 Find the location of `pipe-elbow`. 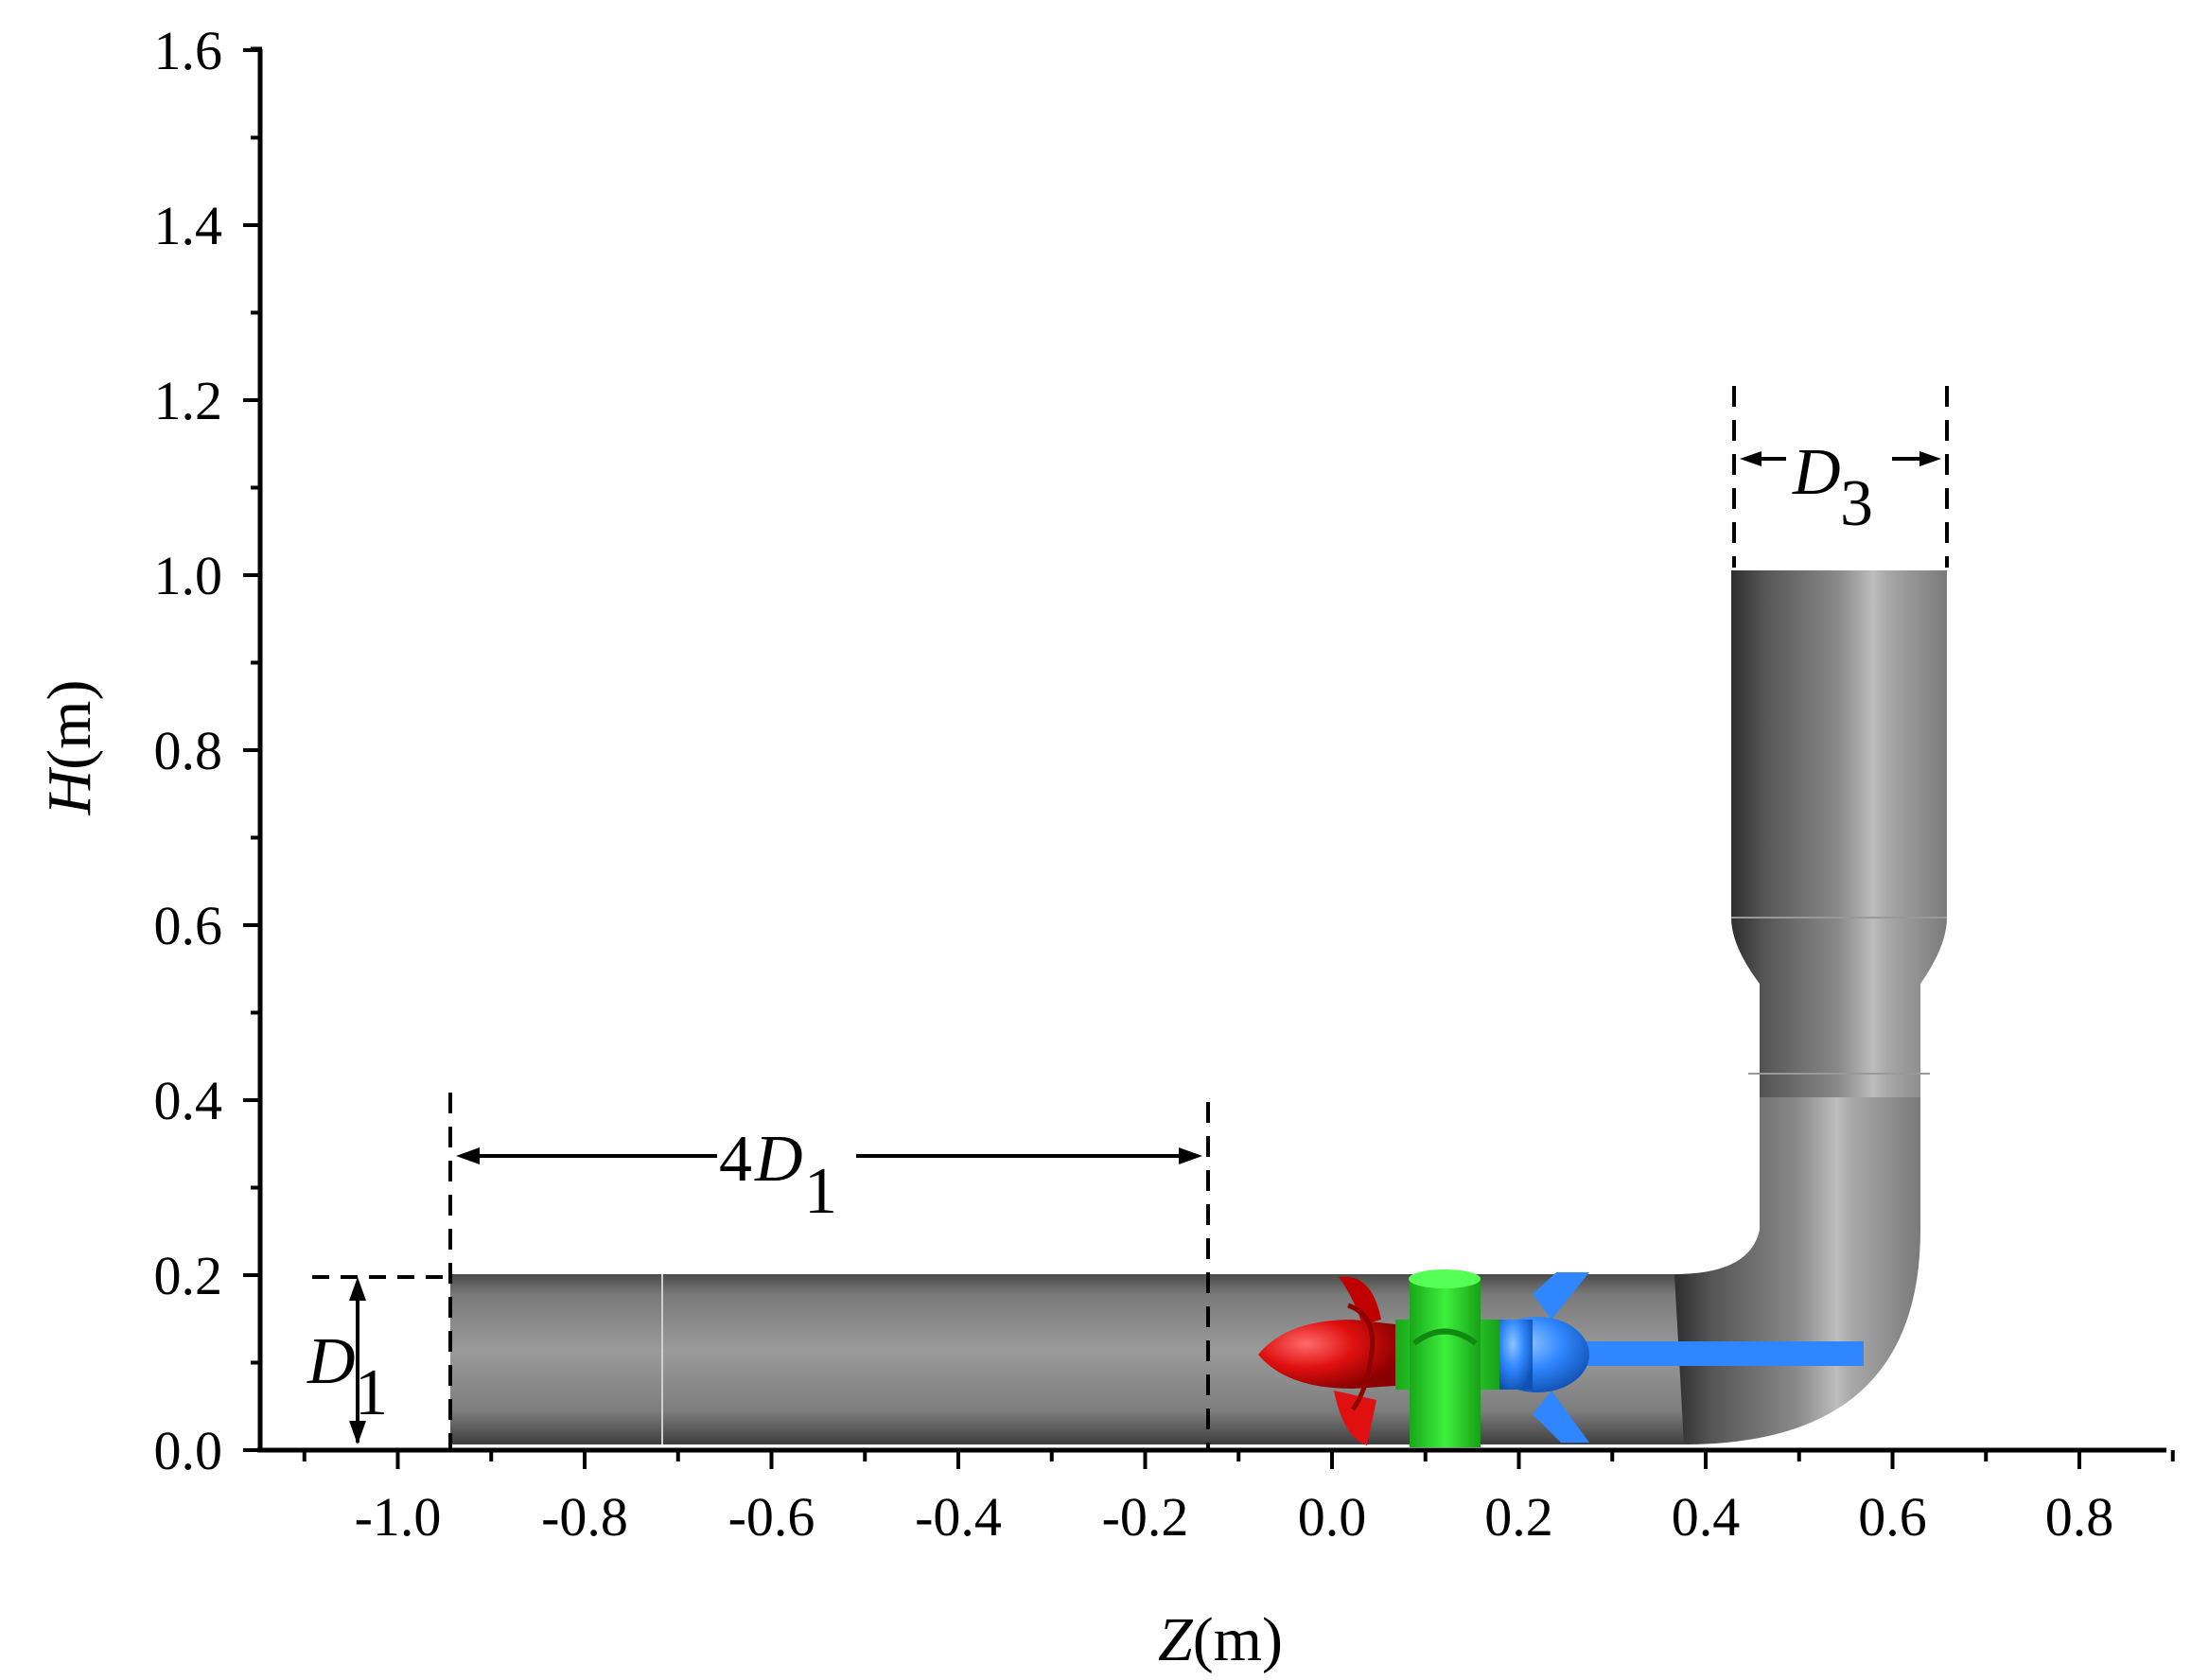

pipe-elbow is located at coordinates (1797, 1271).